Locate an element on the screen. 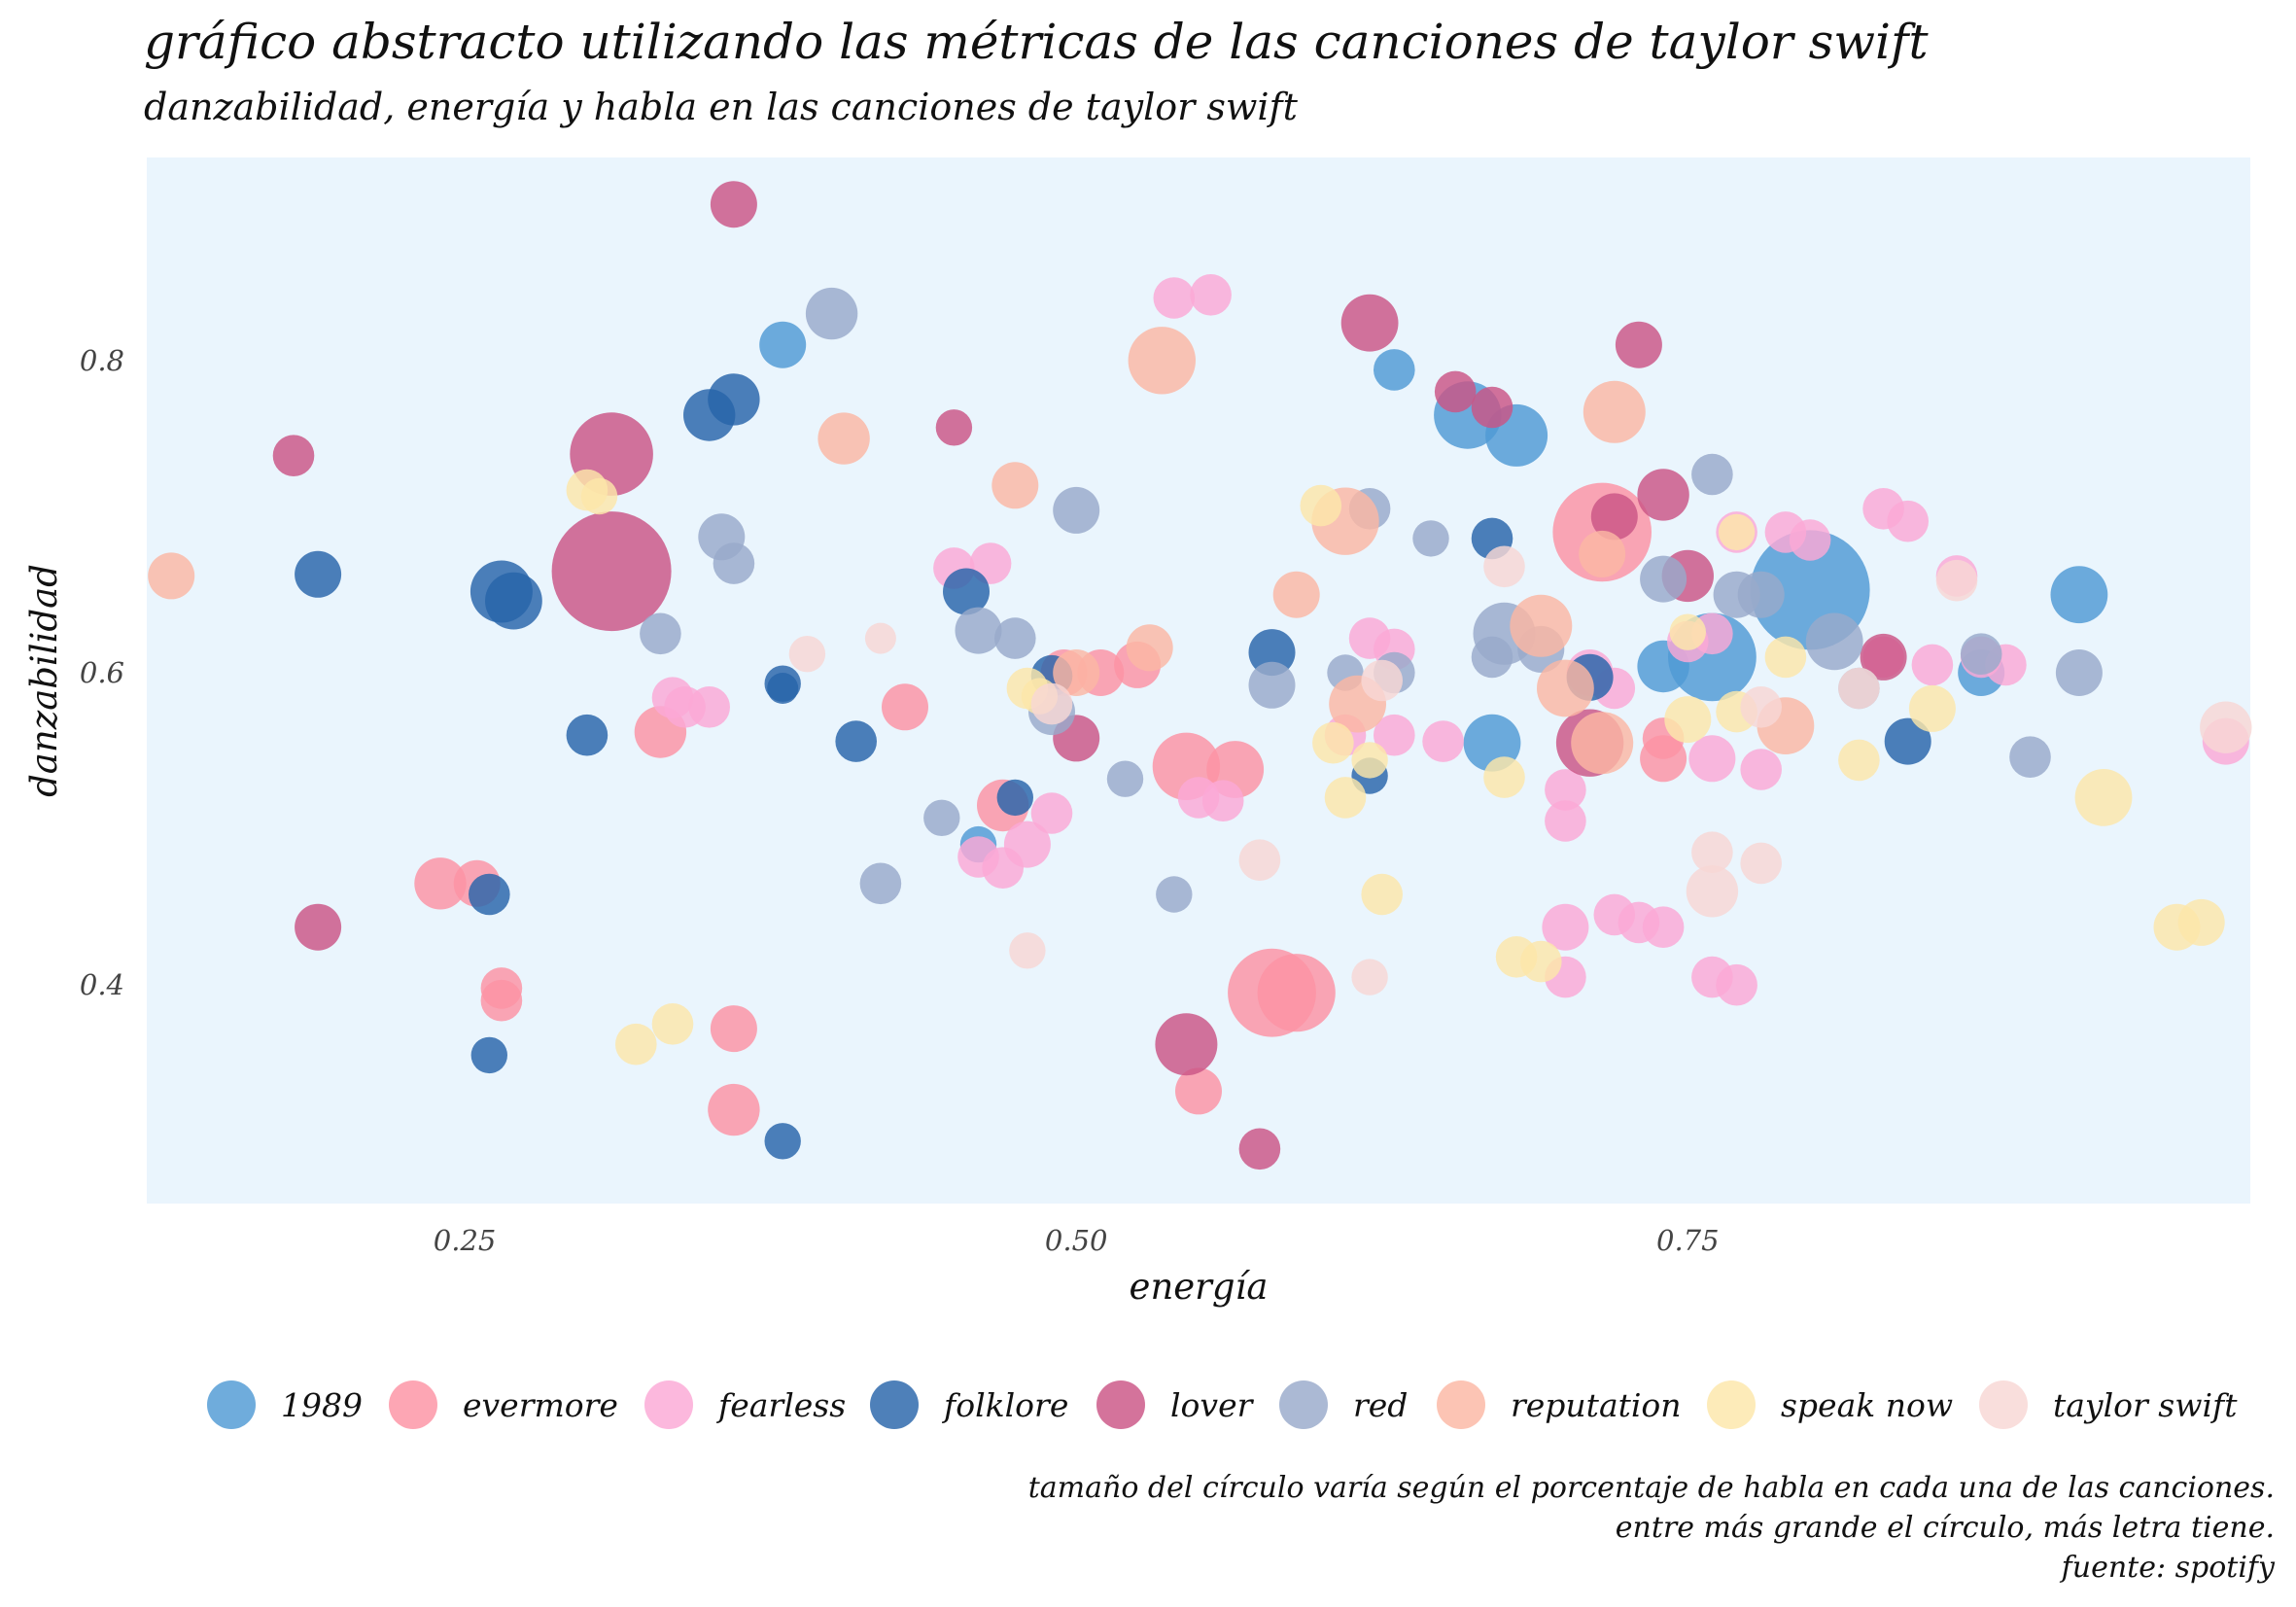 The height and width of the screenshot is (1607, 2296). legend-label: taylor swift is located at coordinates (2145, 1404).